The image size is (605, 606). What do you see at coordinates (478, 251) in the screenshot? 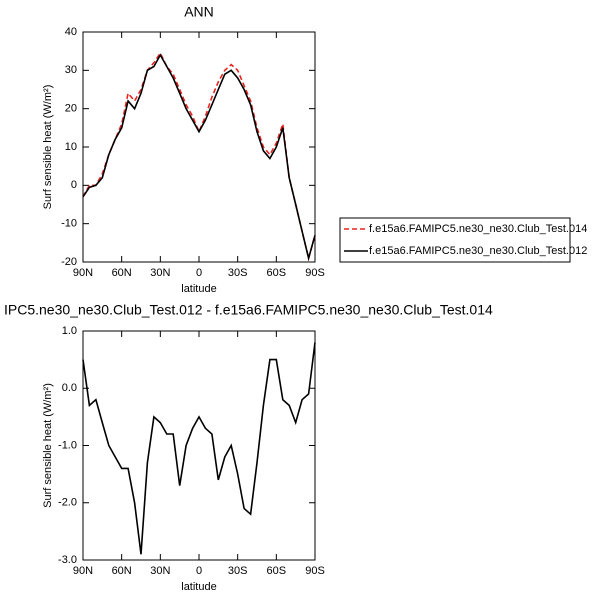
I see `legend-label: f.e15a6.FAMIPC5.ne30_ne30.Club_Test.012` at bounding box center [478, 251].